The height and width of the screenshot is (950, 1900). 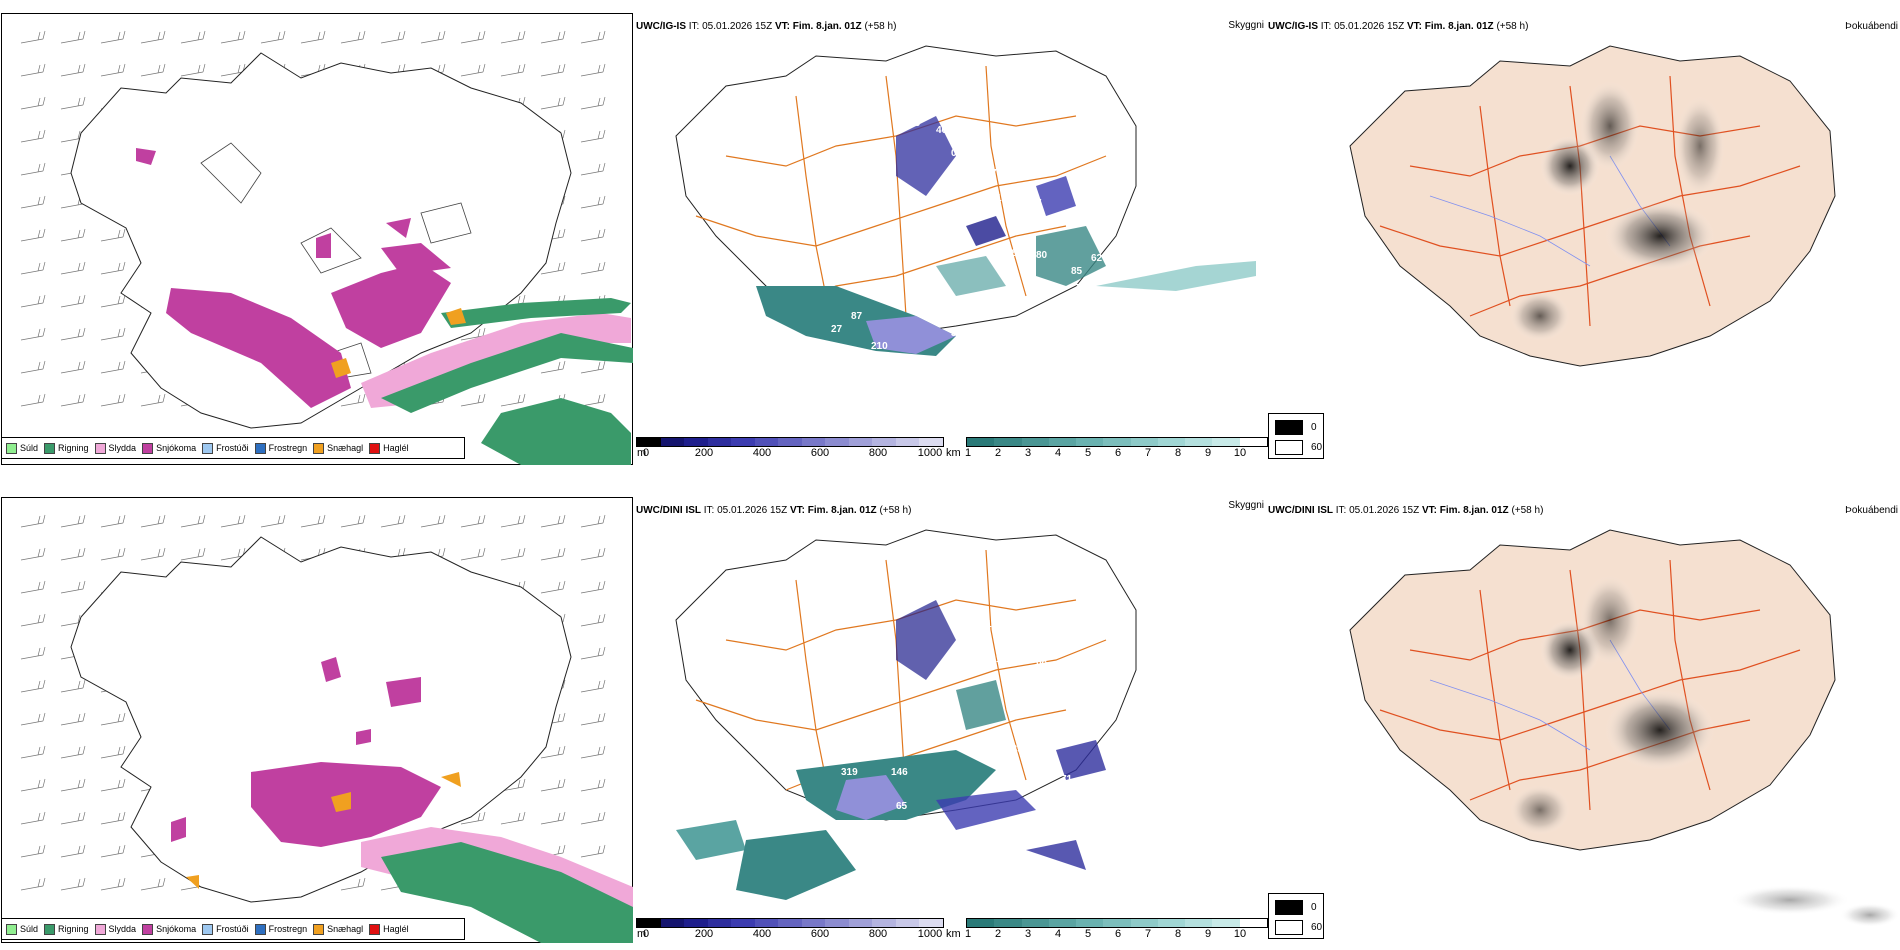 What do you see at coordinates (345, 929) in the screenshot?
I see `legend-label: Snæhagl` at bounding box center [345, 929].